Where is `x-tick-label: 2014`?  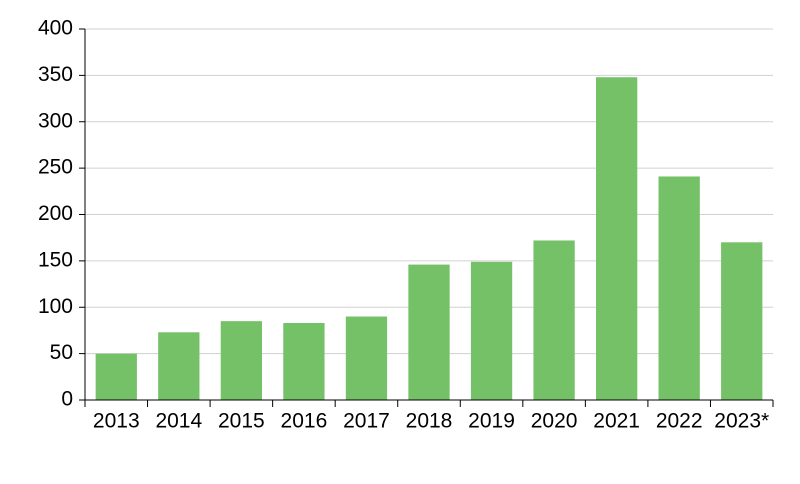 x-tick-label: 2014 is located at coordinates (178, 421).